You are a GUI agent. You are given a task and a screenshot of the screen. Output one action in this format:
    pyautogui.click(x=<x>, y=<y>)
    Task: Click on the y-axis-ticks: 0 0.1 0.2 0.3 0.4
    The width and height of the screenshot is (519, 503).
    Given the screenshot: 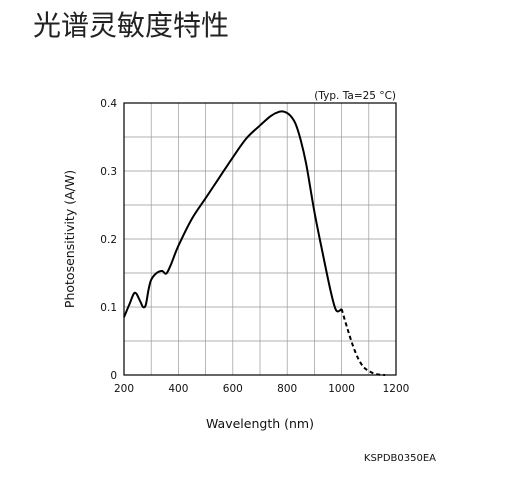 What is the action you would take?
    pyautogui.click(x=108, y=240)
    